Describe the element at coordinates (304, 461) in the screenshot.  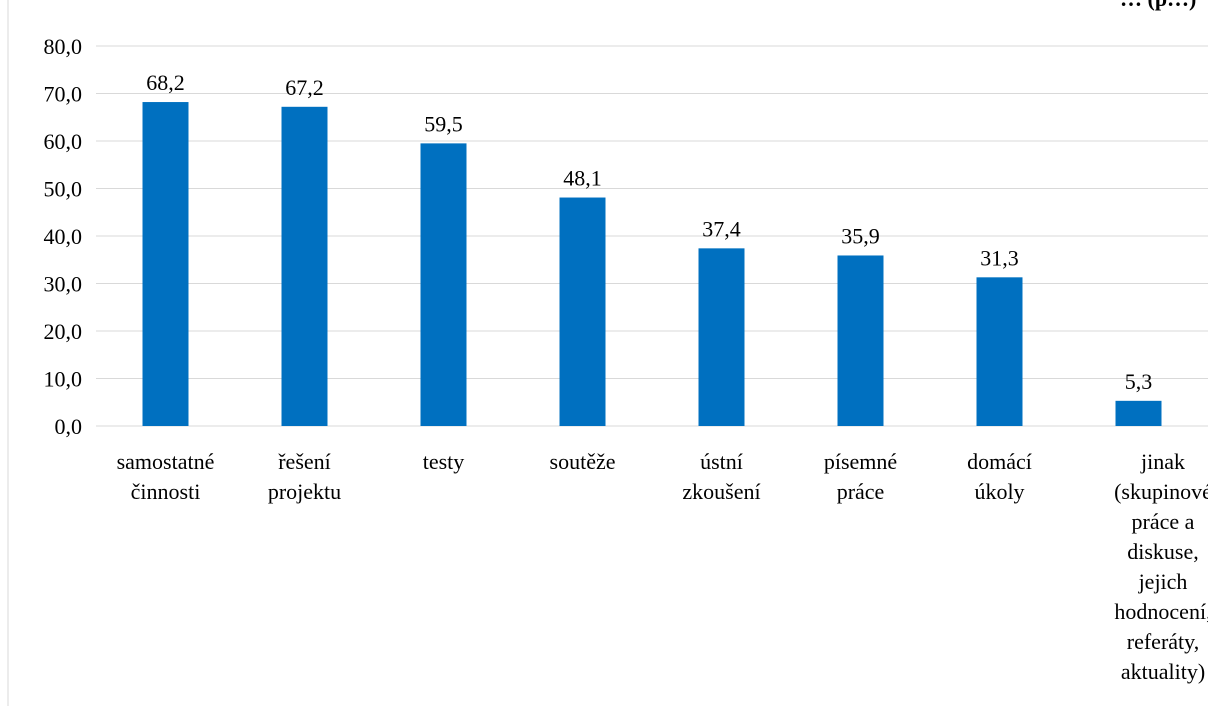
I see `x-tick-label-line: řešení` at that location.